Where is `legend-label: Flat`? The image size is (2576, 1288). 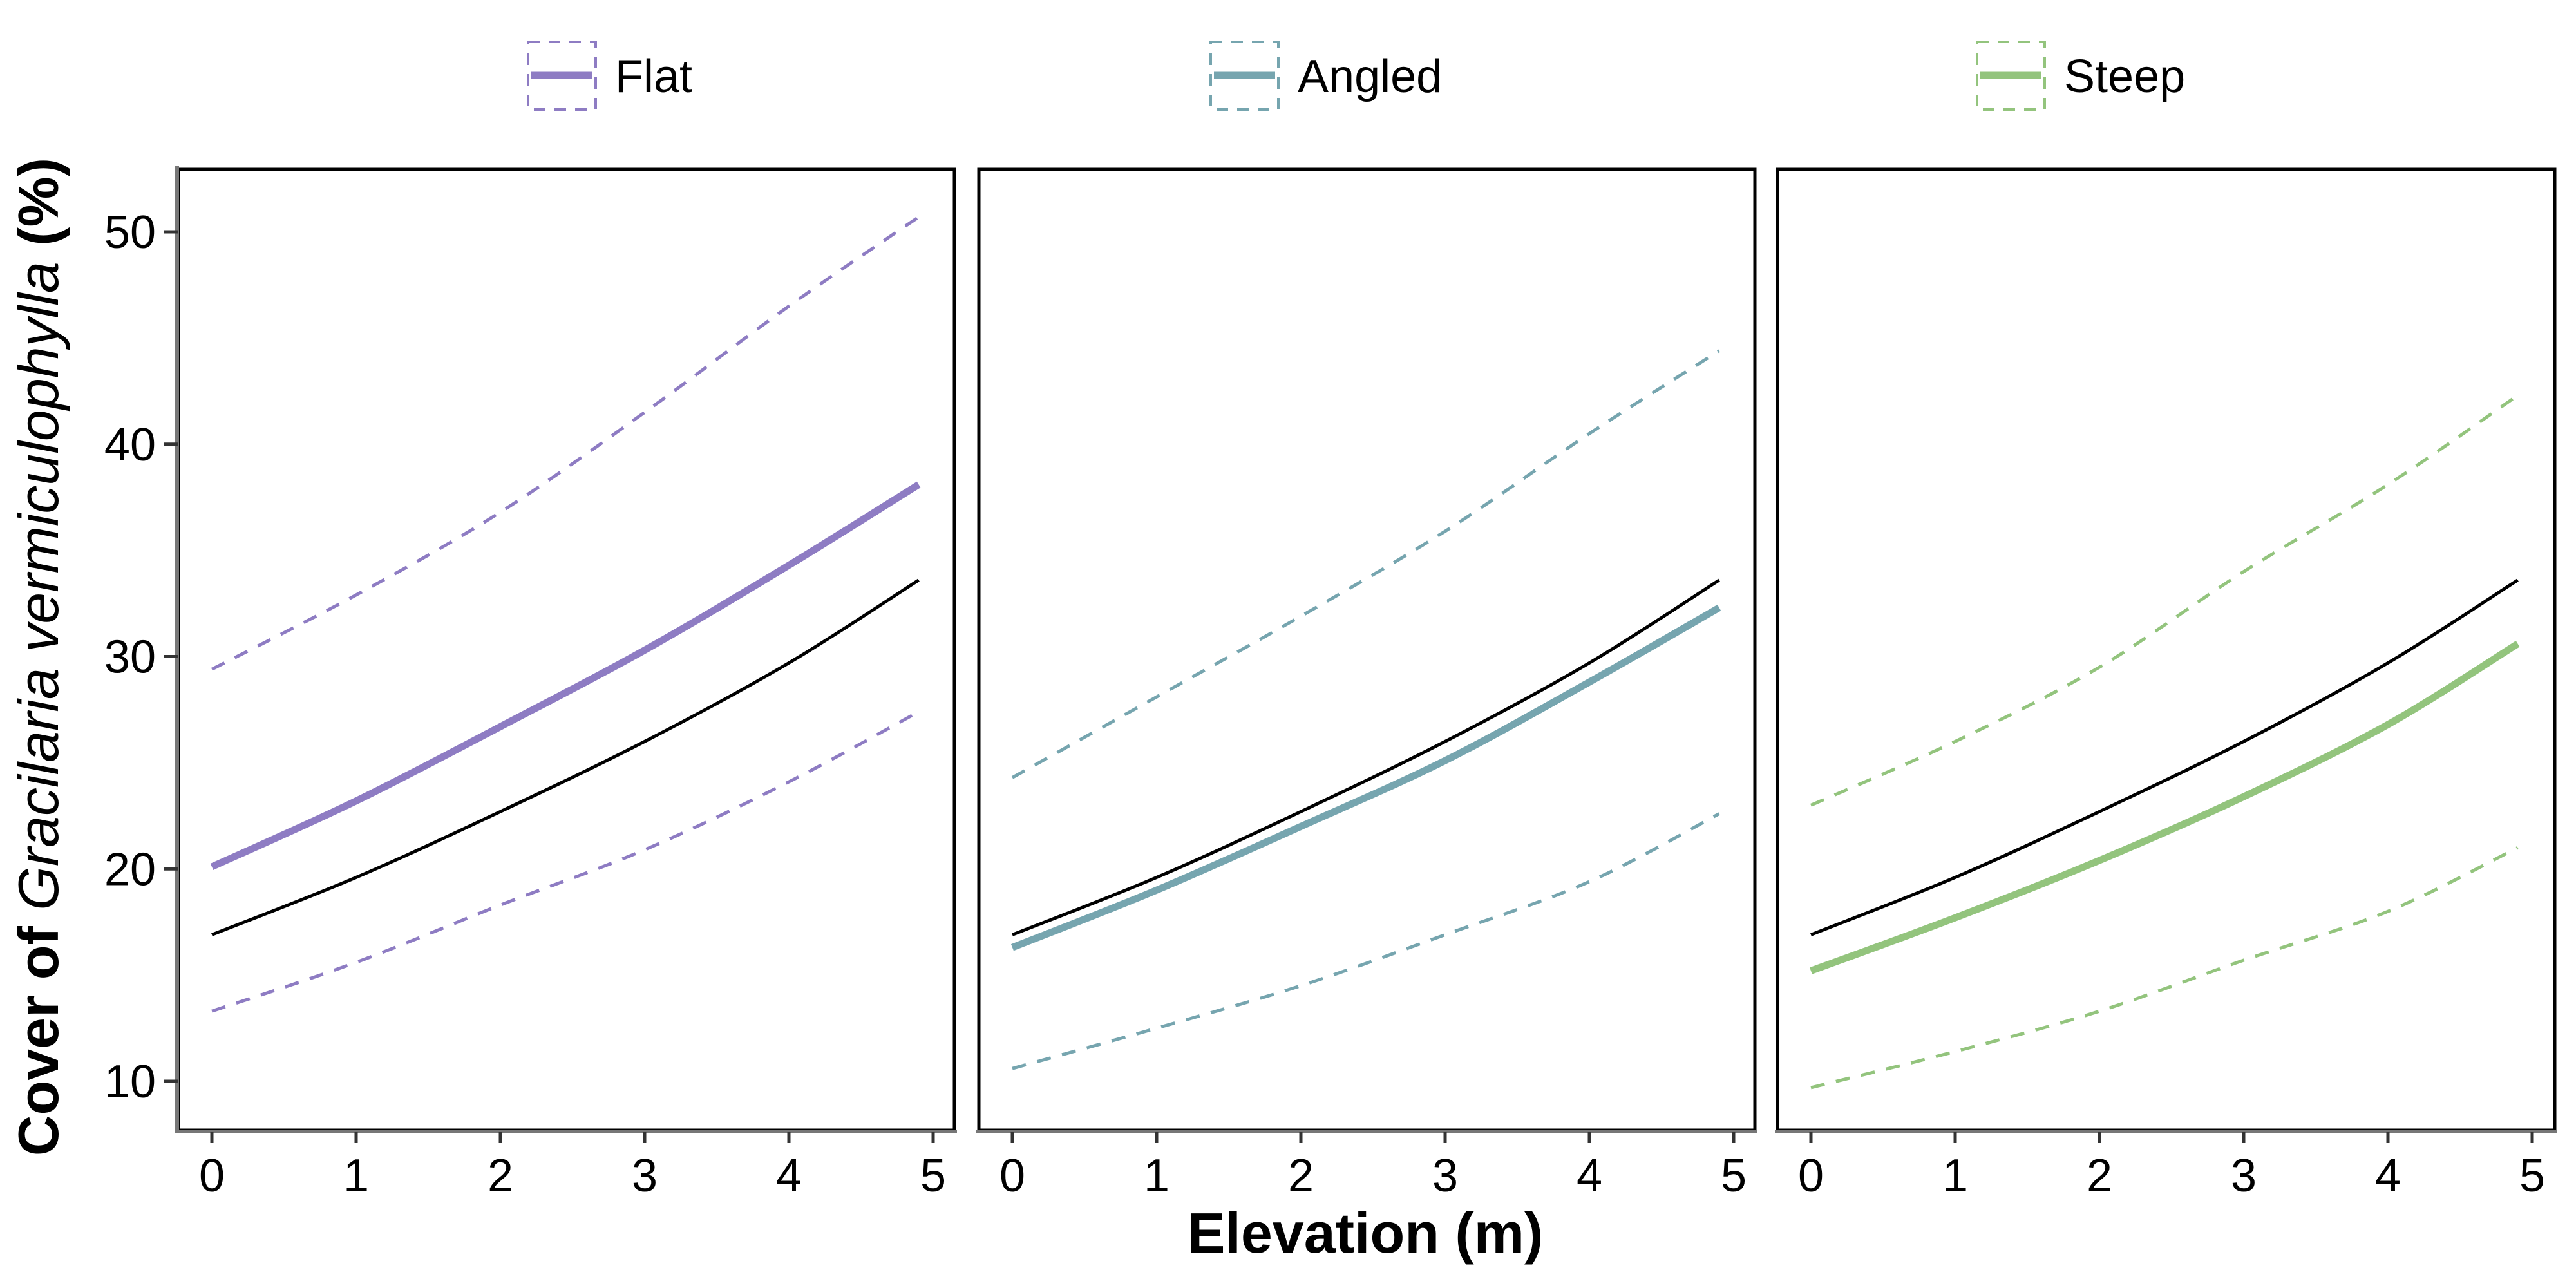 legend-label: Flat is located at coordinates (653, 76).